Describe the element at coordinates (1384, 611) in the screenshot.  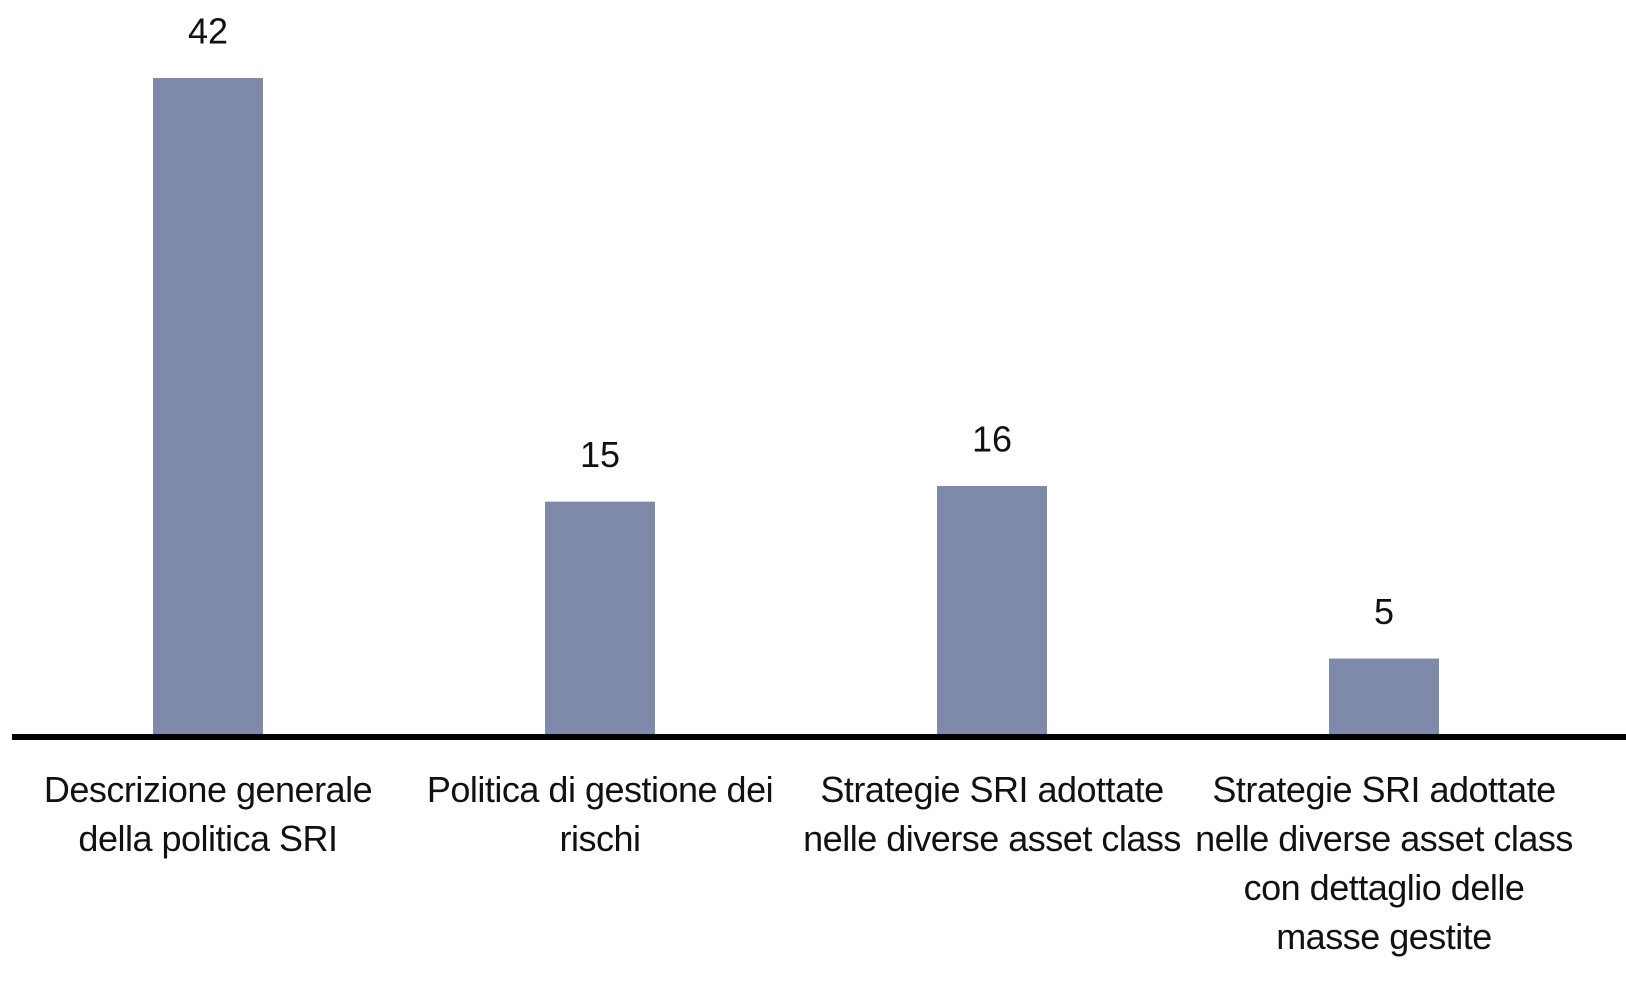
I see `data-label: 5` at that location.